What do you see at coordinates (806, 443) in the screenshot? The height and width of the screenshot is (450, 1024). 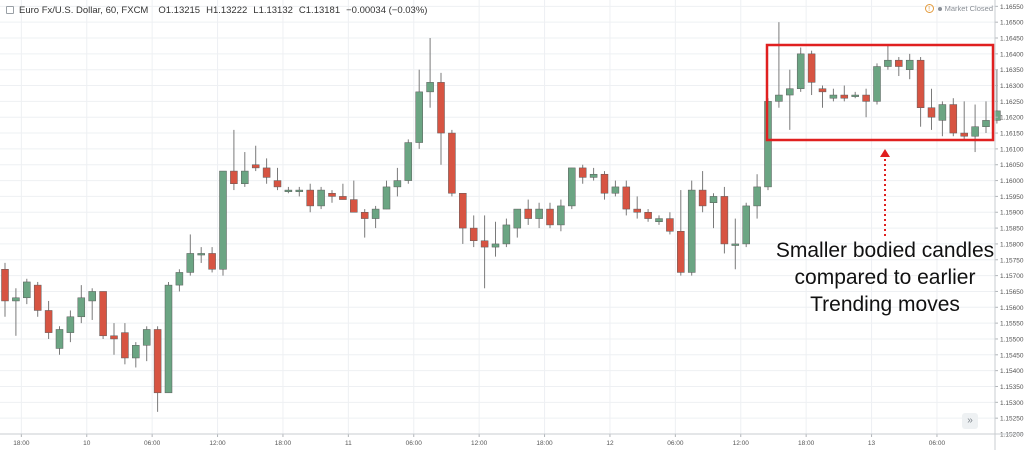 I see `x-tick-label: 18:00` at bounding box center [806, 443].